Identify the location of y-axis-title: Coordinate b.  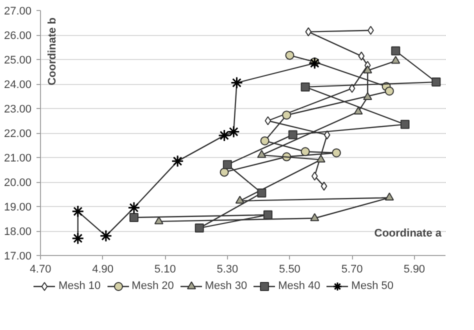
(52, 51).